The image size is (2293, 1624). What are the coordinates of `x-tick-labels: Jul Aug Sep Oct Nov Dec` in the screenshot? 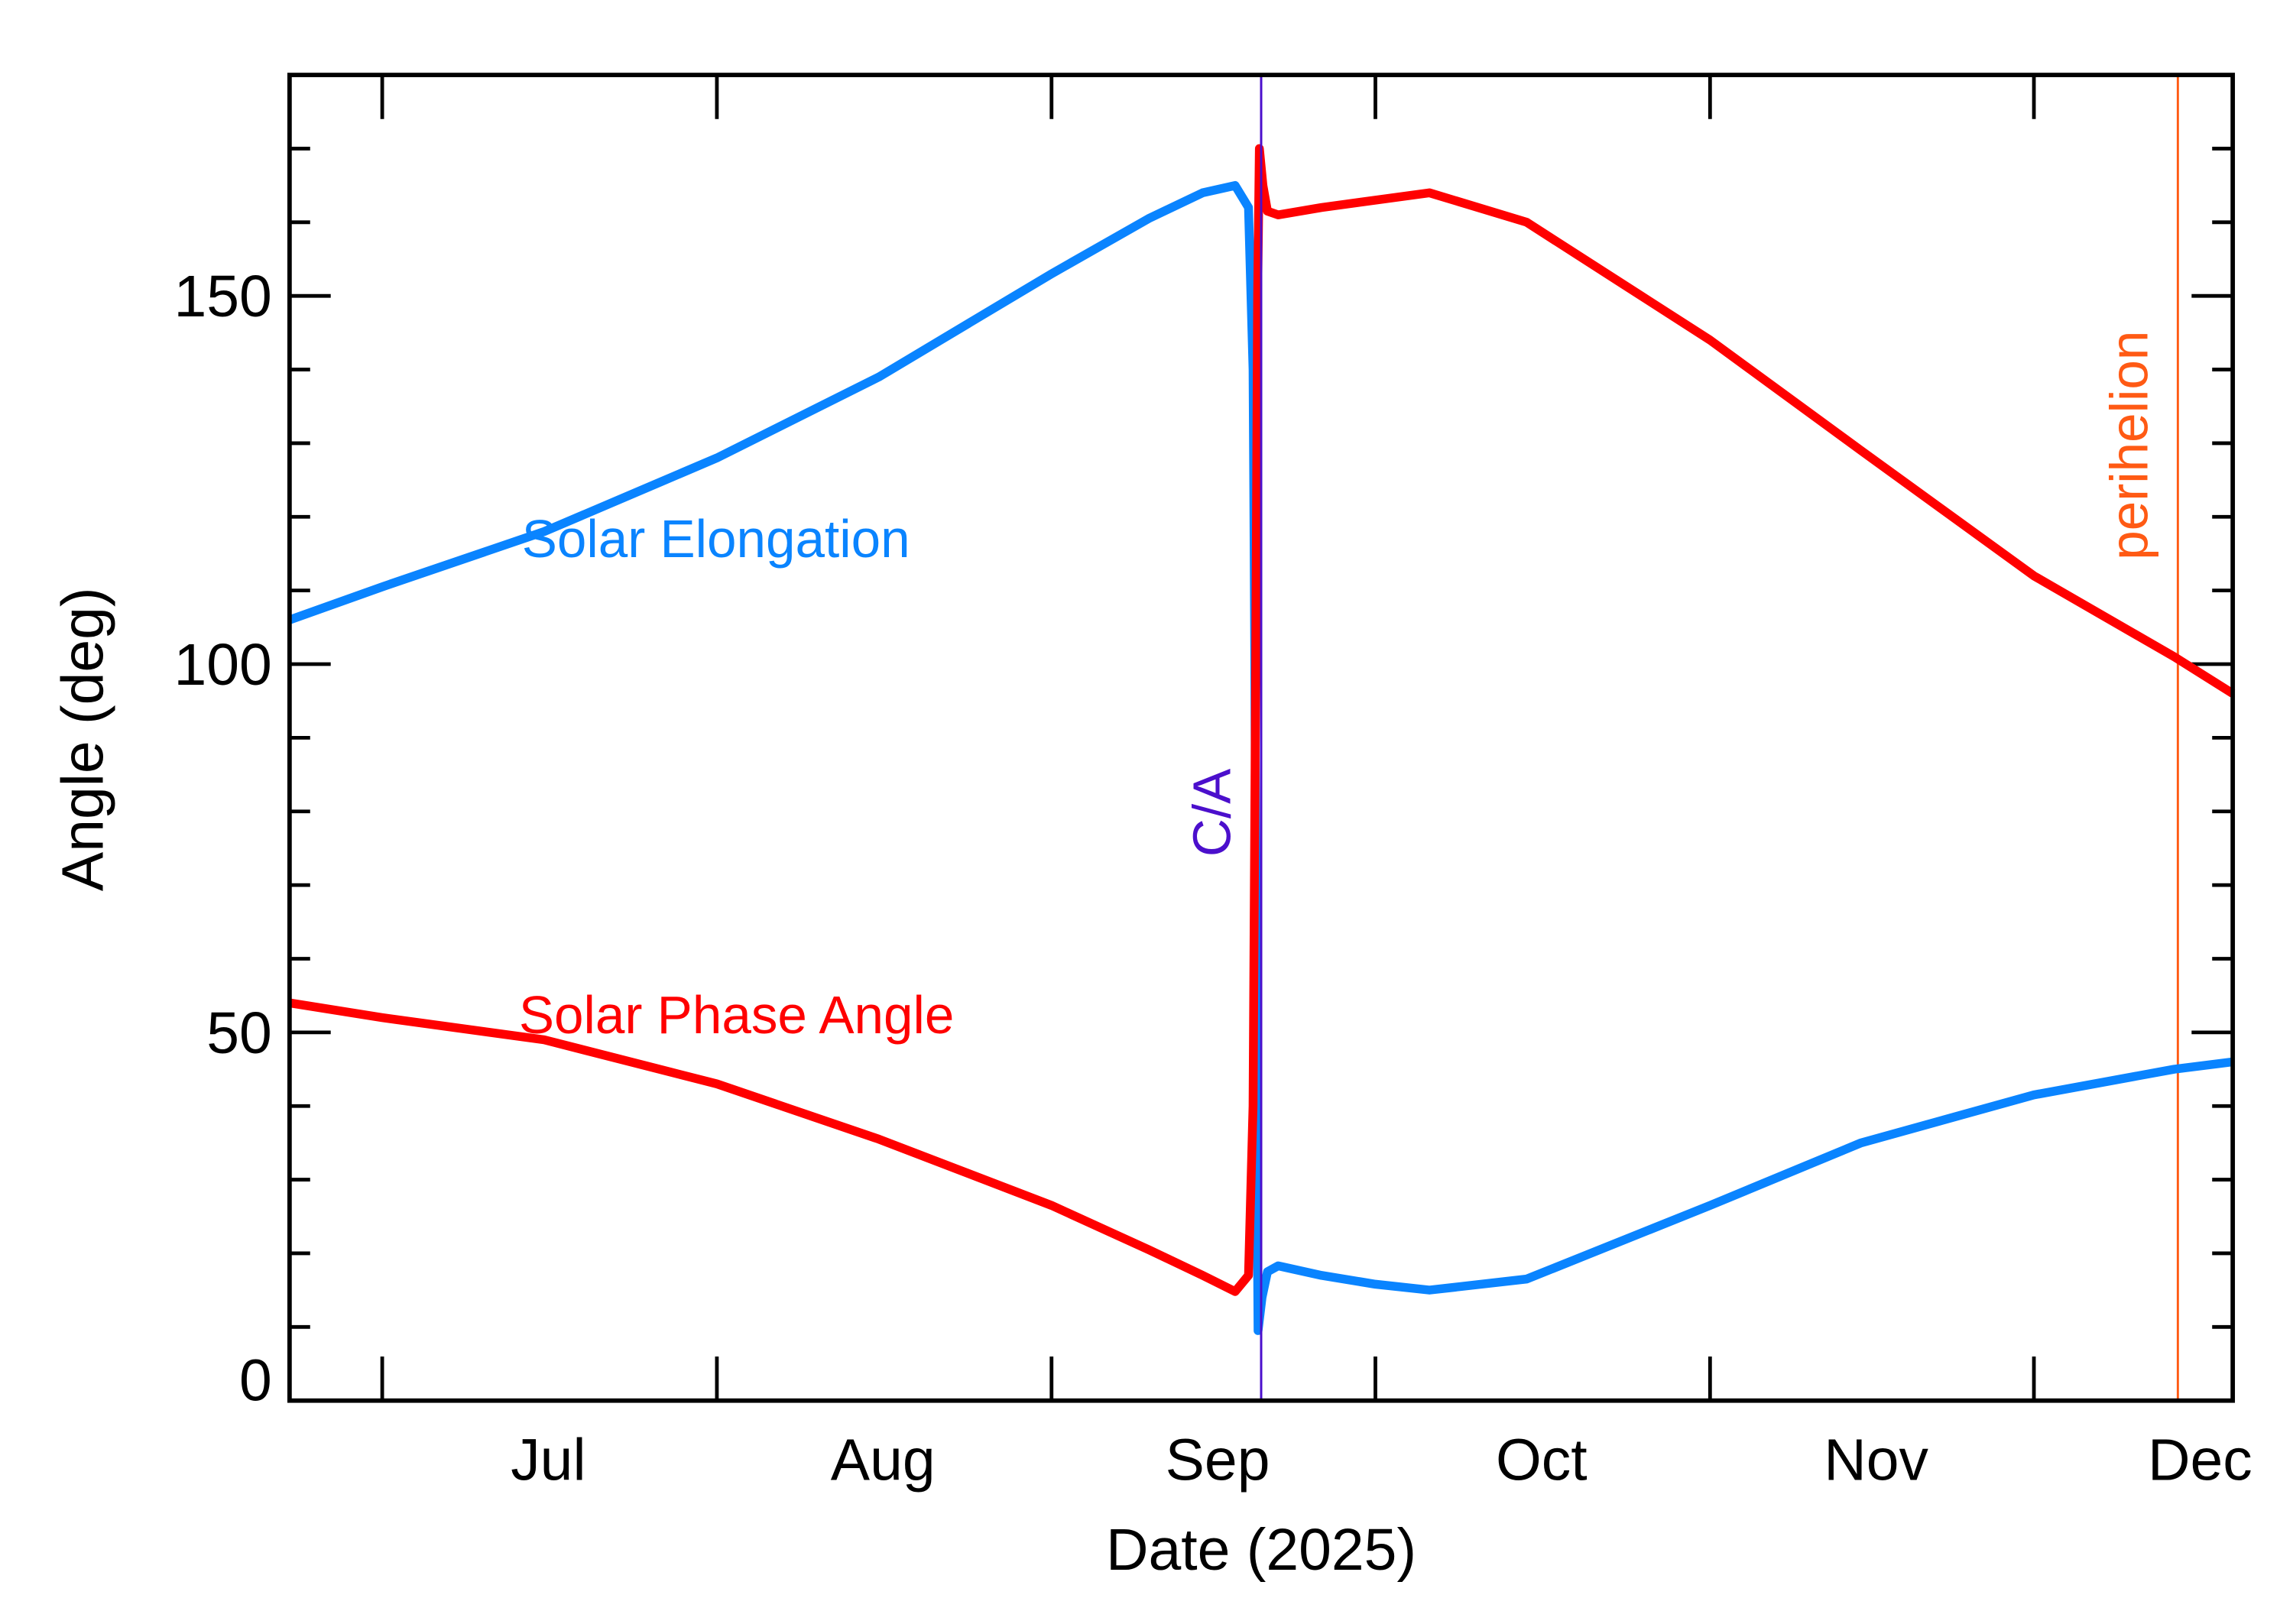 It's located at (1382, 1460).